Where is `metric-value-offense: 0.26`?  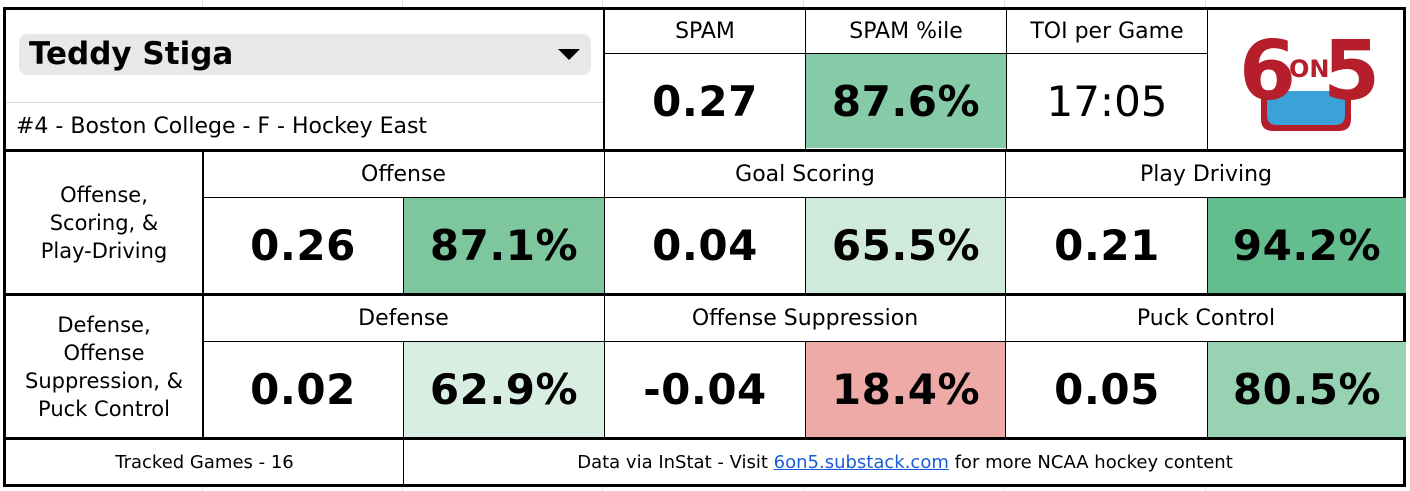
metric-value-offense: 0.26 is located at coordinates (303, 245).